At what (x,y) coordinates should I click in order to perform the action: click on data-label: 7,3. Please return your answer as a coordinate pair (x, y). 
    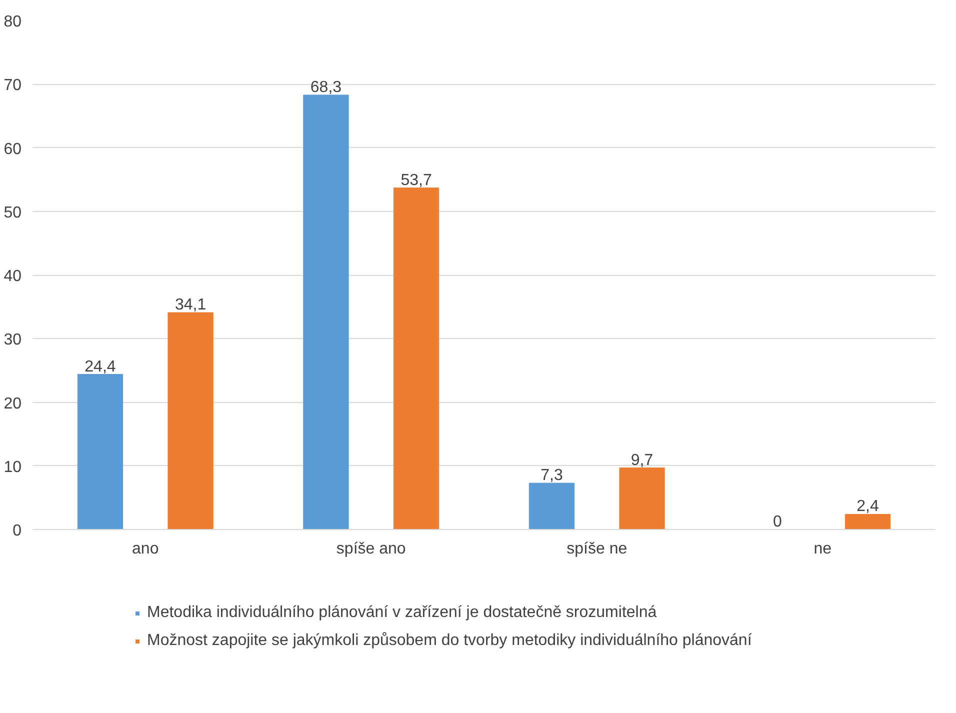
    Looking at the image, I should click on (551, 475).